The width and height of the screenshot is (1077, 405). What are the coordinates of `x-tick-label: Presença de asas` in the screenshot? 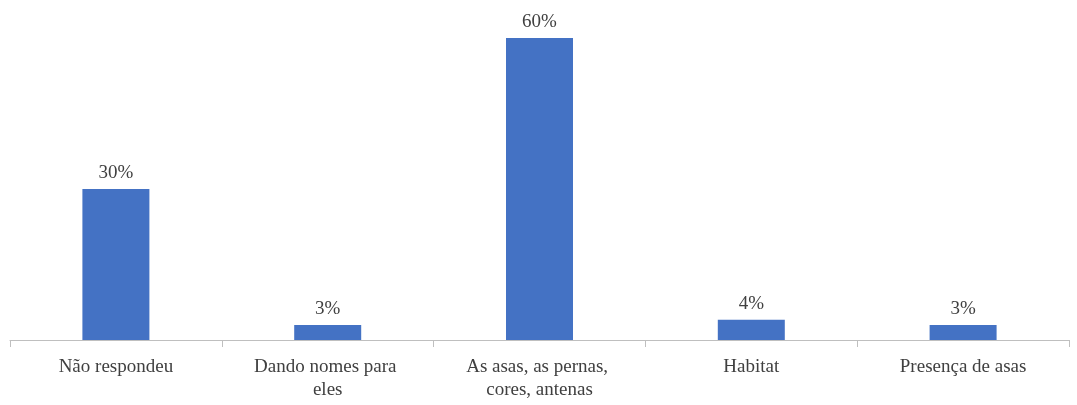 It's located at (963, 365).